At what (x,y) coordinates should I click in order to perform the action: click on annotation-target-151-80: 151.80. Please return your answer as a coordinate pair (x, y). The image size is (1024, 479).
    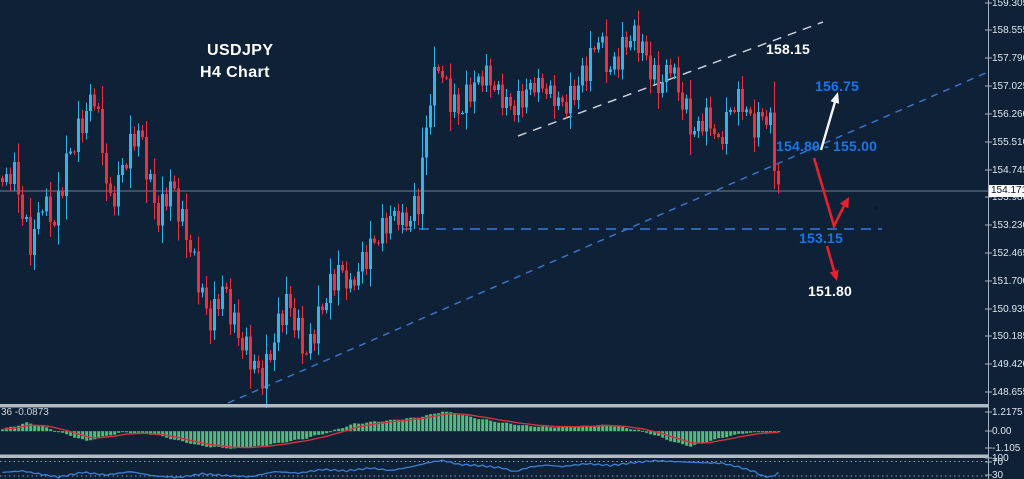
    Looking at the image, I should click on (830, 291).